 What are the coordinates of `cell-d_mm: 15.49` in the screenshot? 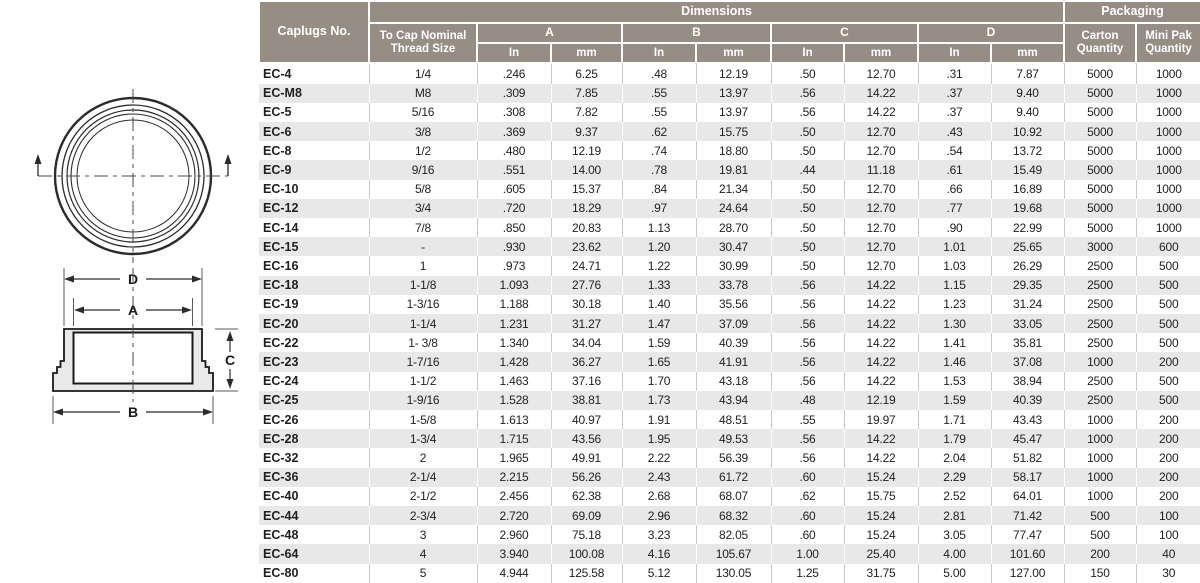 It's located at (1027, 170).